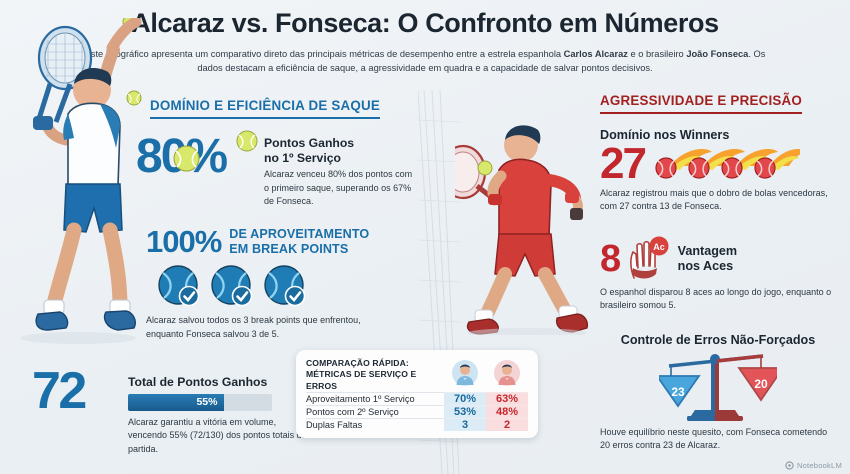 Image resolution: width=850 pixels, height=474 pixels. I want to click on break-point-ball-group, so click(288, 286).